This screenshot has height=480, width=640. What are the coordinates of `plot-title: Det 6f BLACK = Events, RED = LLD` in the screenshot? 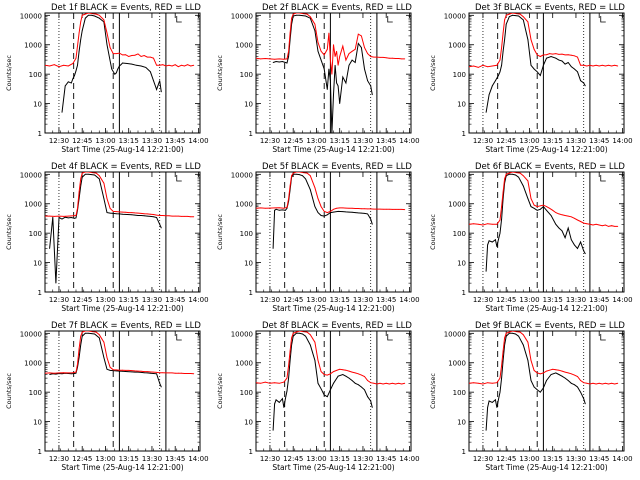 It's located at (550, 167).